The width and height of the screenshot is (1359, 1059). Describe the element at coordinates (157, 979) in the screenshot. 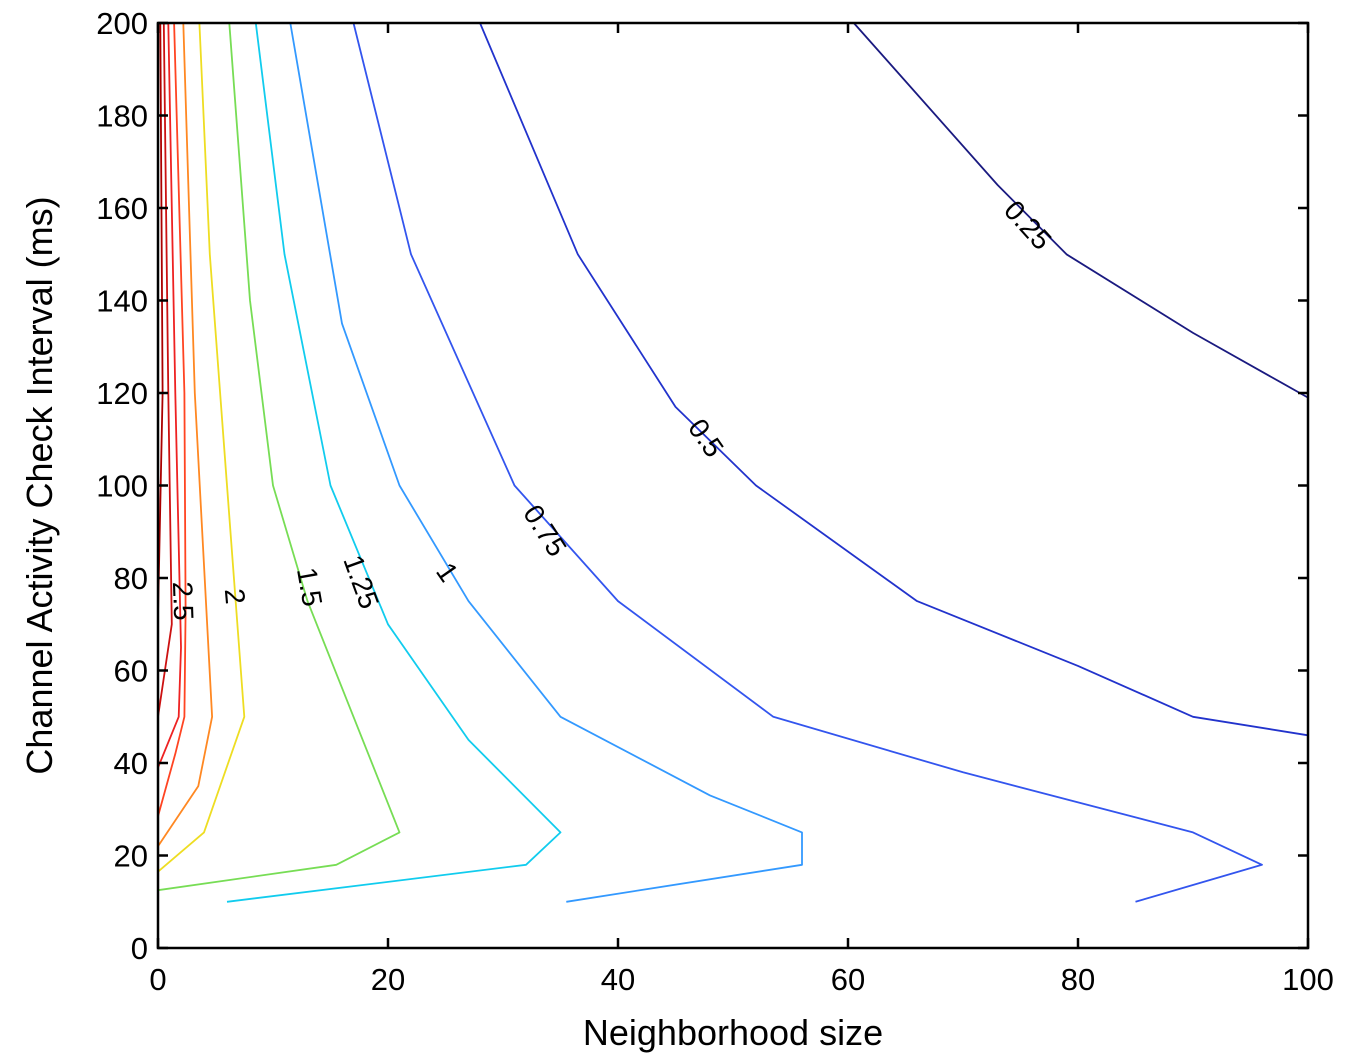

I see `x-tick-label: 0` at that location.